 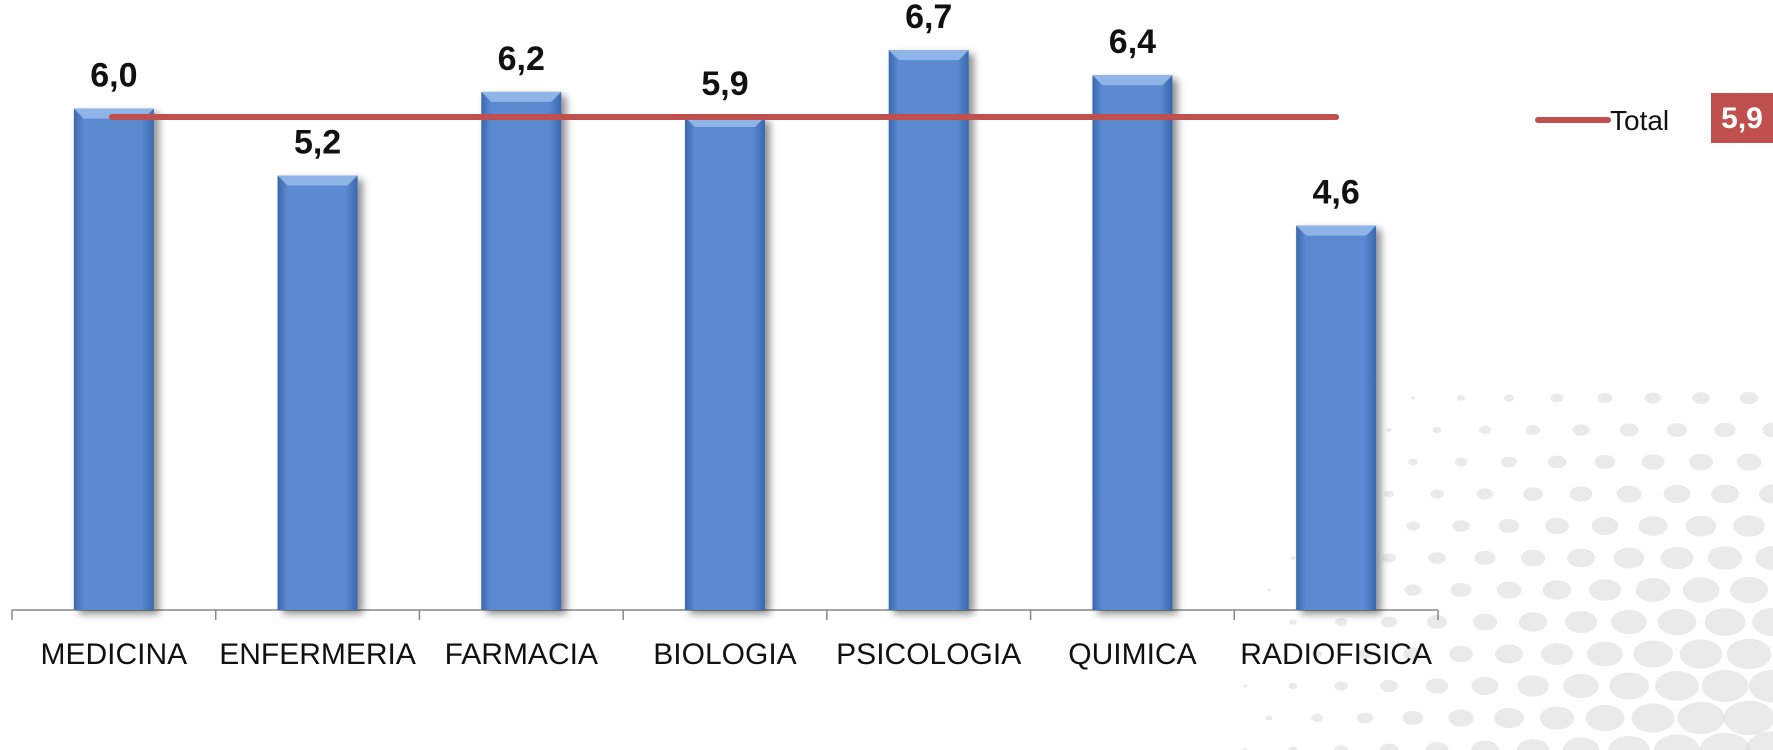 I want to click on bar-farmacia, so click(x=521, y=351).